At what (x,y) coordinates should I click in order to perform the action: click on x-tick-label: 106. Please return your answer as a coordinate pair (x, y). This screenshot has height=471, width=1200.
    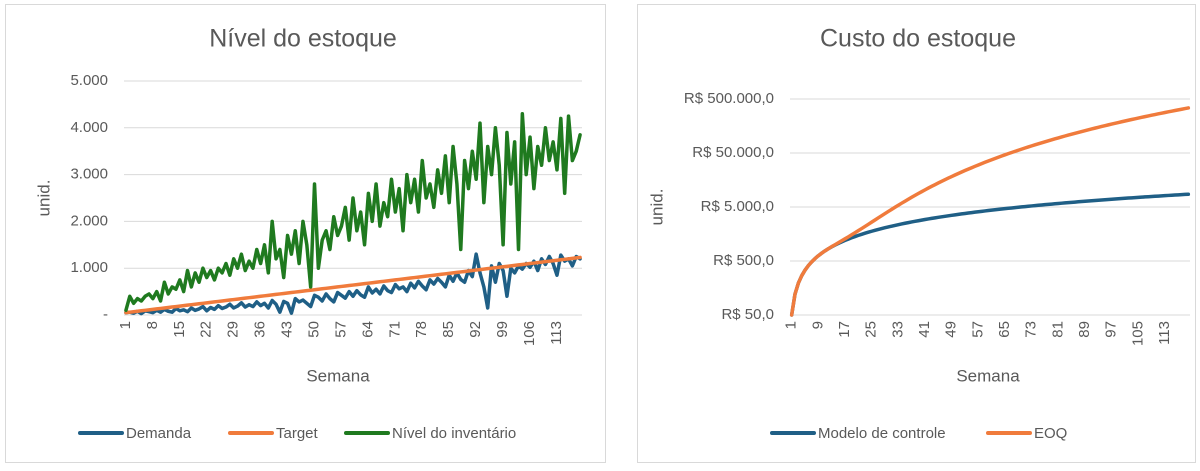
    Looking at the image, I should click on (529, 333).